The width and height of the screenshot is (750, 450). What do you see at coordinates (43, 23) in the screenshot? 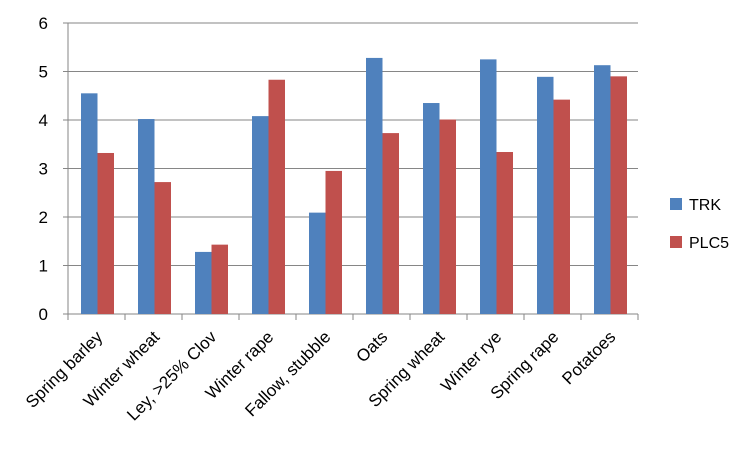
I see `y-tick-label: 6` at bounding box center [43, 23].